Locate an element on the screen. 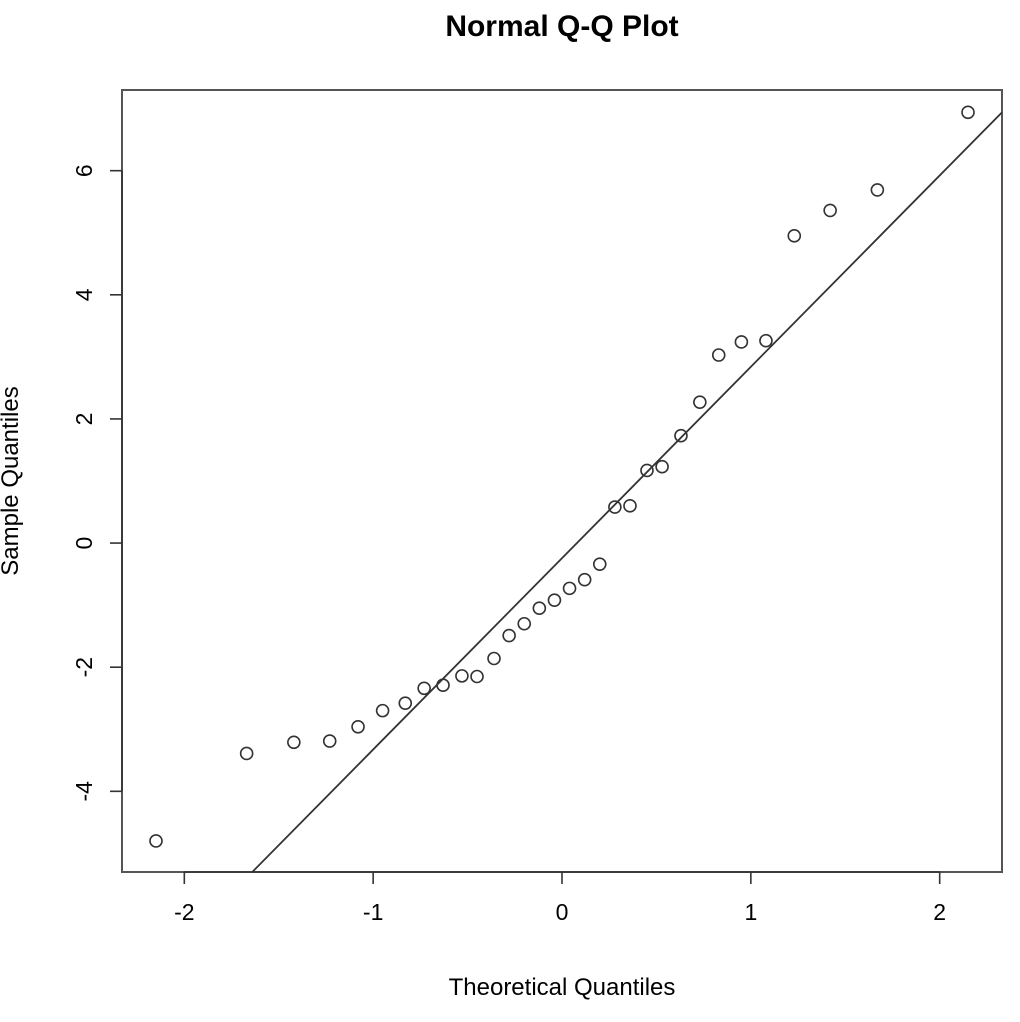  y-tick-label: -4 is located at coordinates (84, 791).